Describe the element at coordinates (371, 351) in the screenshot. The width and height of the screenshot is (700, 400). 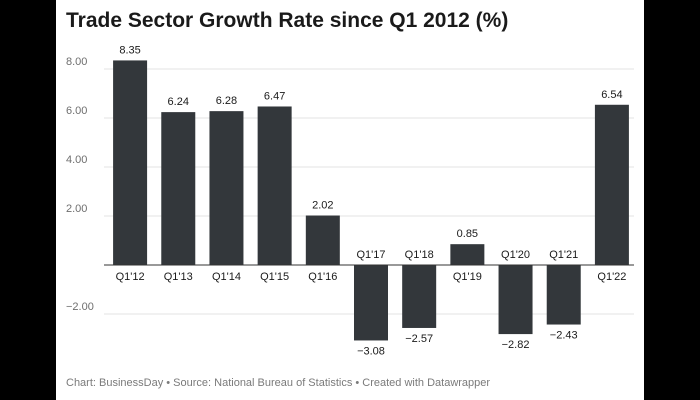
I see `data-label: −3.08` at that location.